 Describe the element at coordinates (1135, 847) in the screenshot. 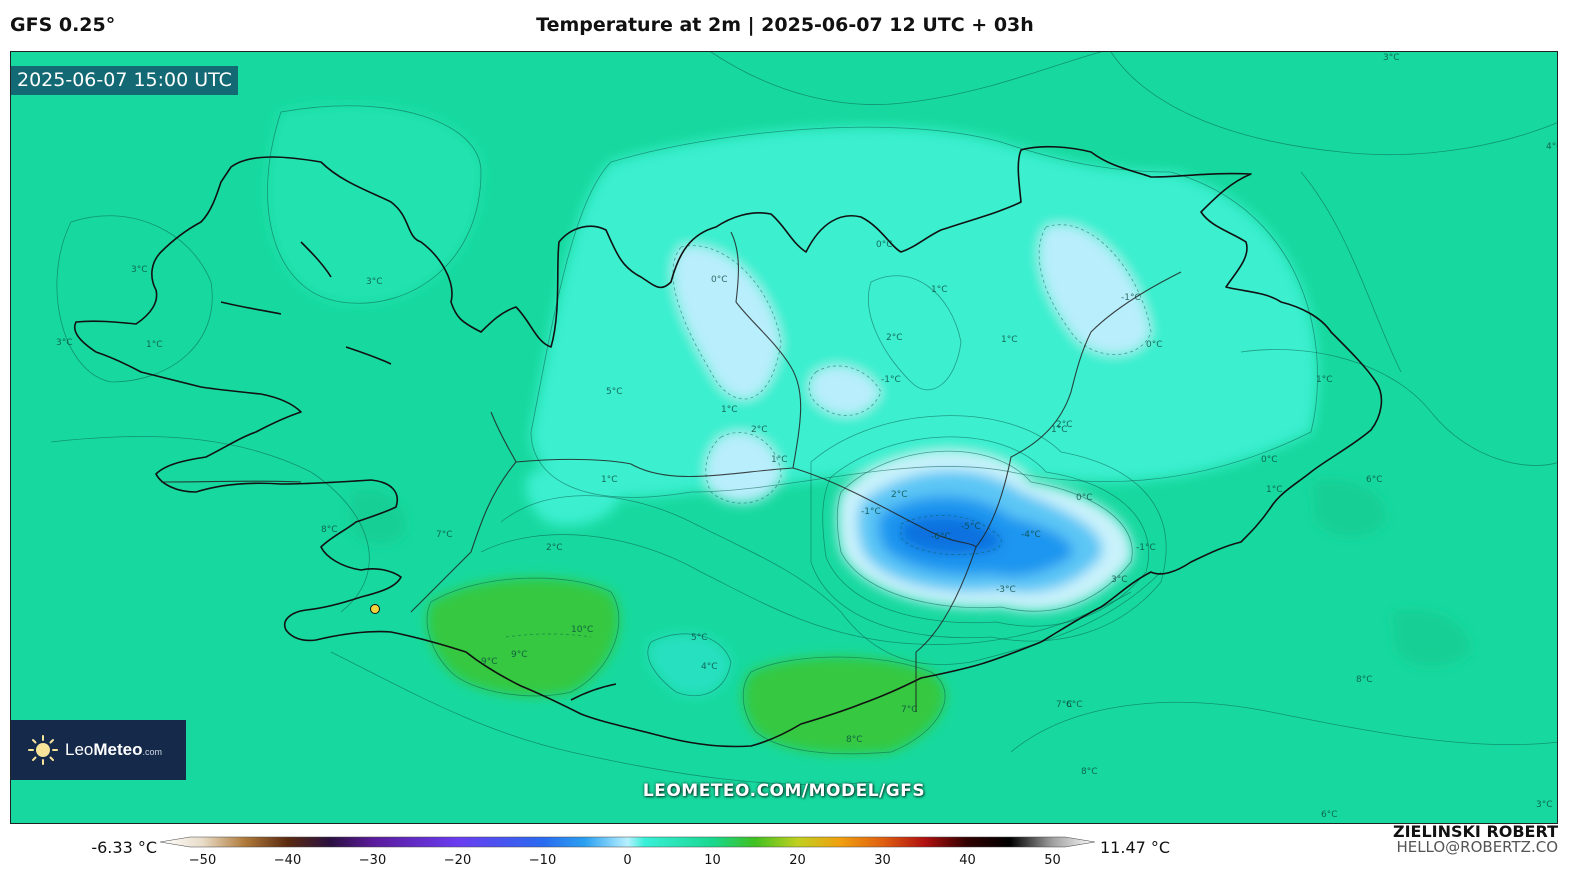

I see `legend-max-value: 11.47 °C` at that location.